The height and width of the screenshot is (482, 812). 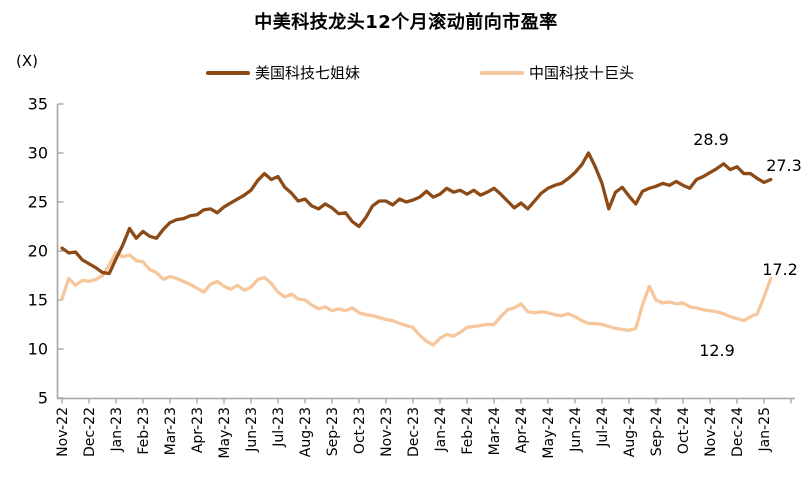 I want to click on x-tick-label: Feb-24, so click(x=468, y=431).